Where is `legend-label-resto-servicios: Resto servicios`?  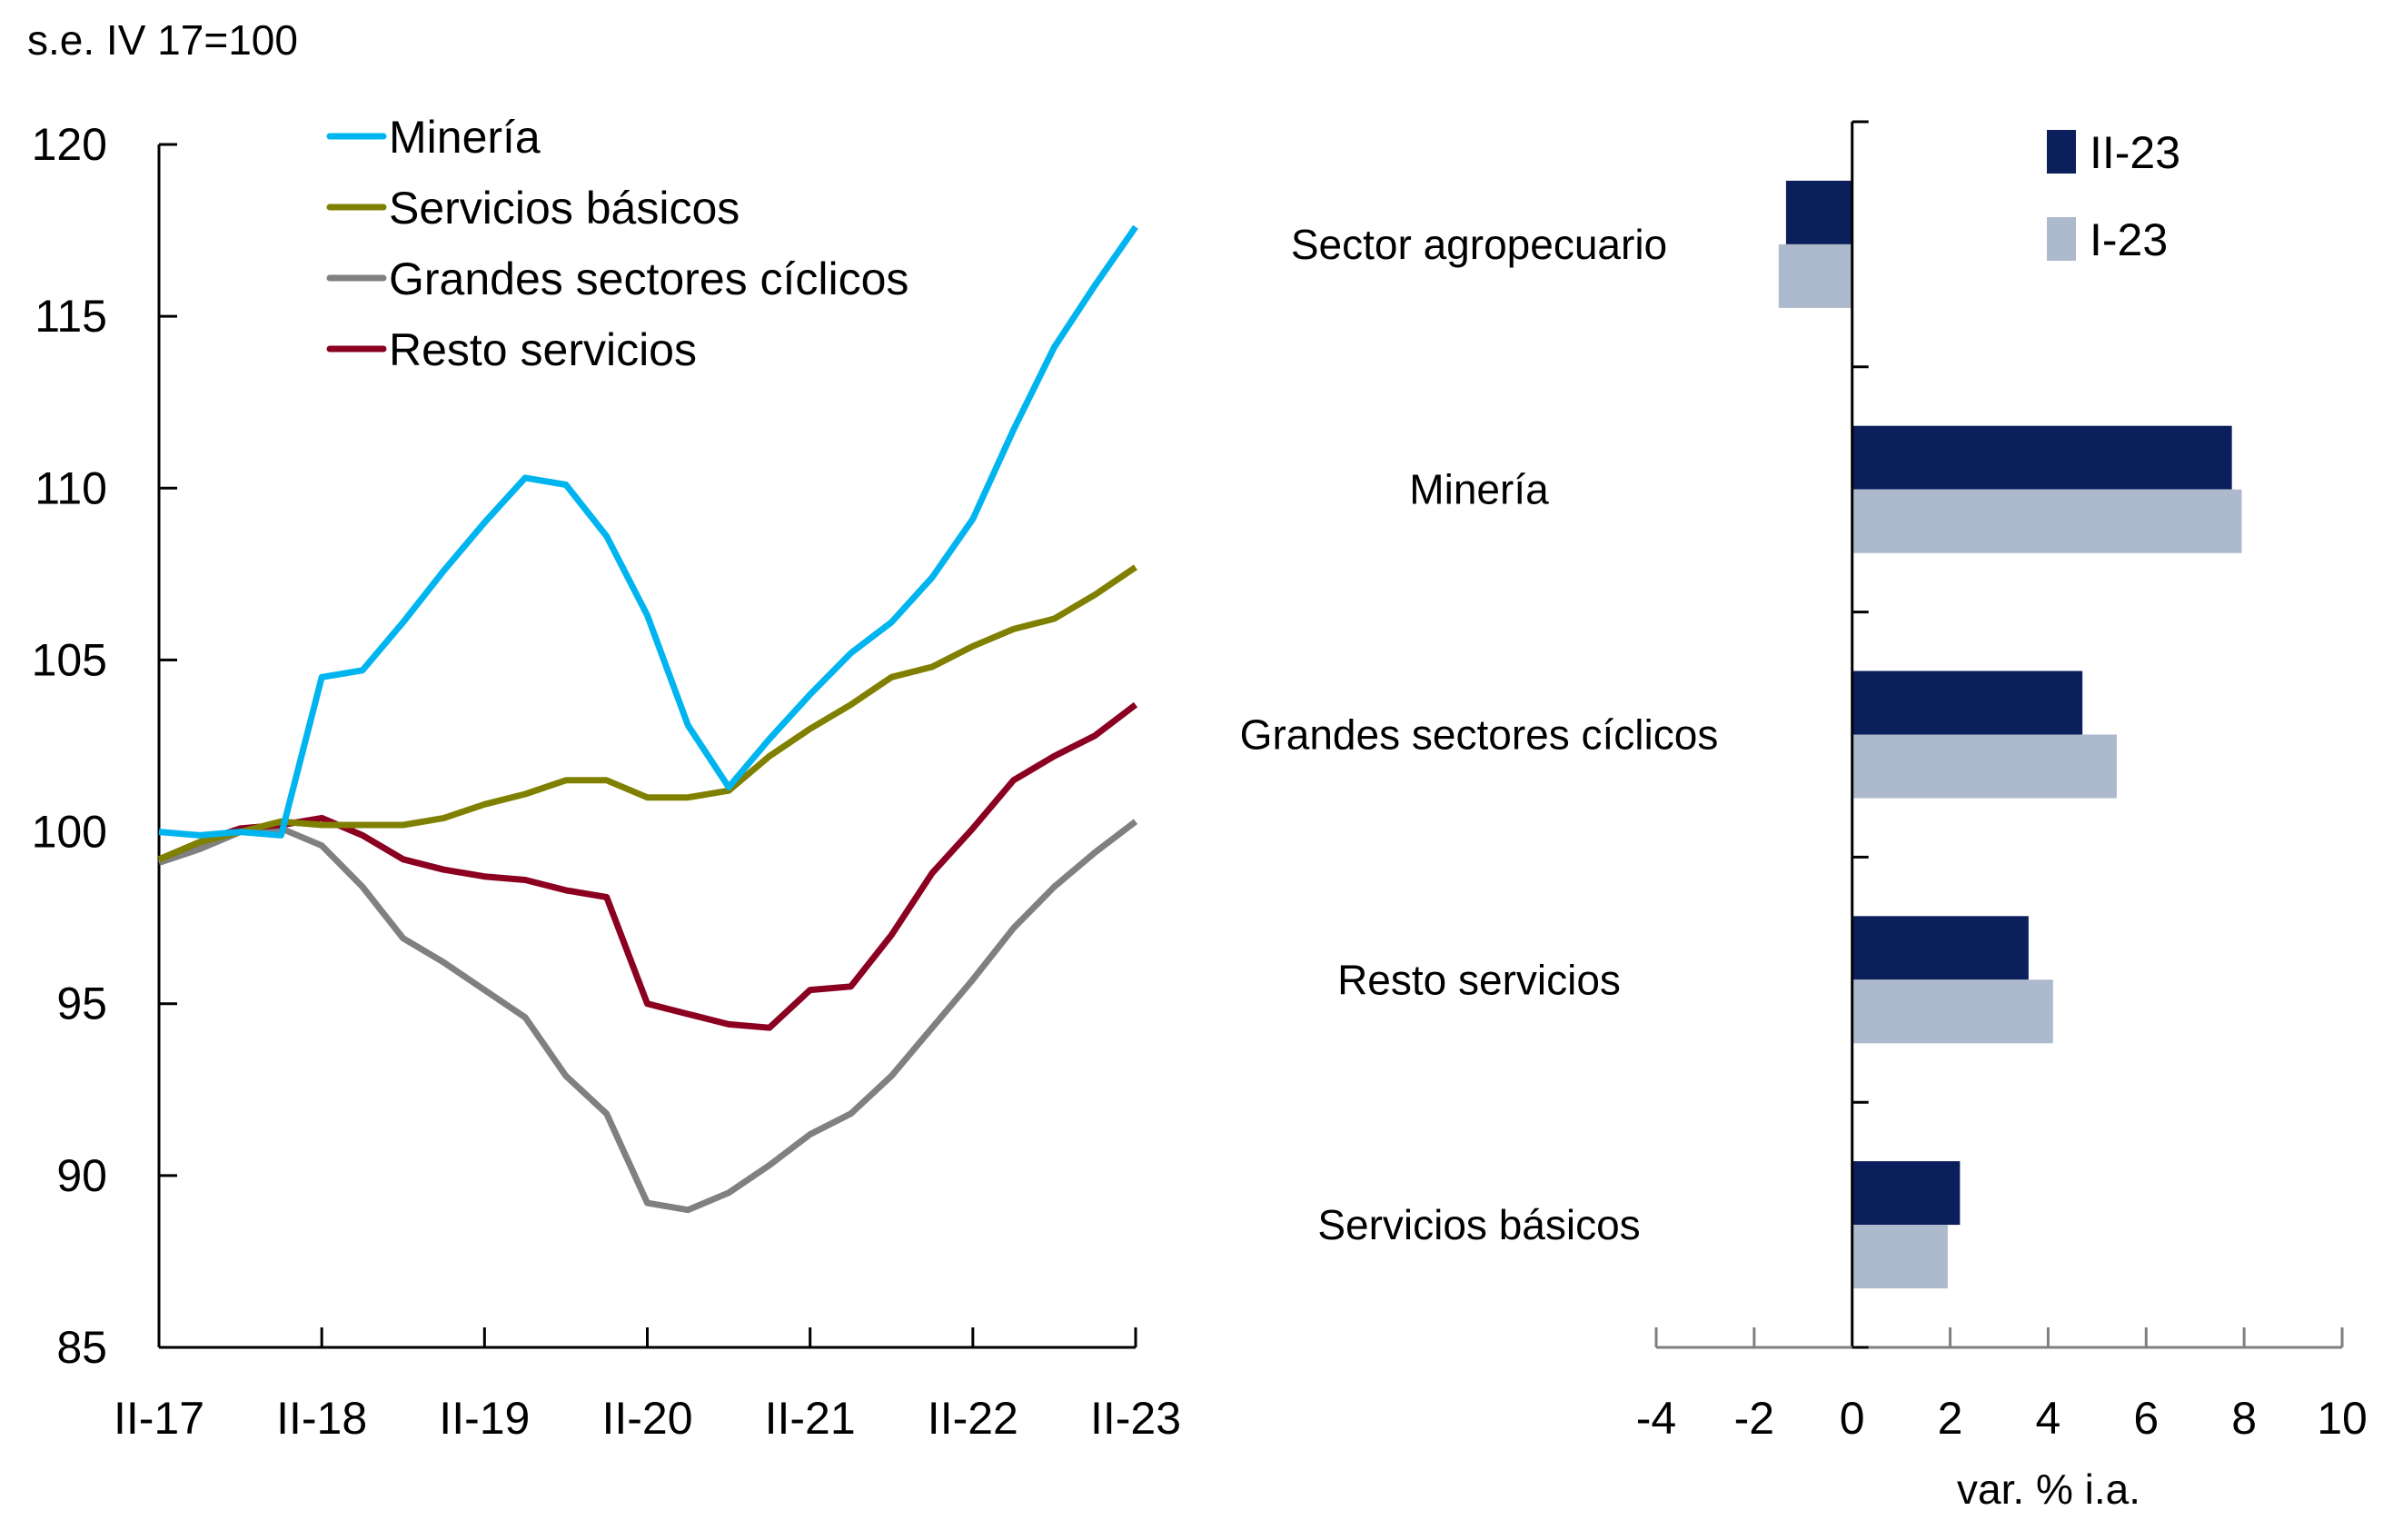 legend-label-resto-servicios: Resto servicios is located at coordinates (543, 349).